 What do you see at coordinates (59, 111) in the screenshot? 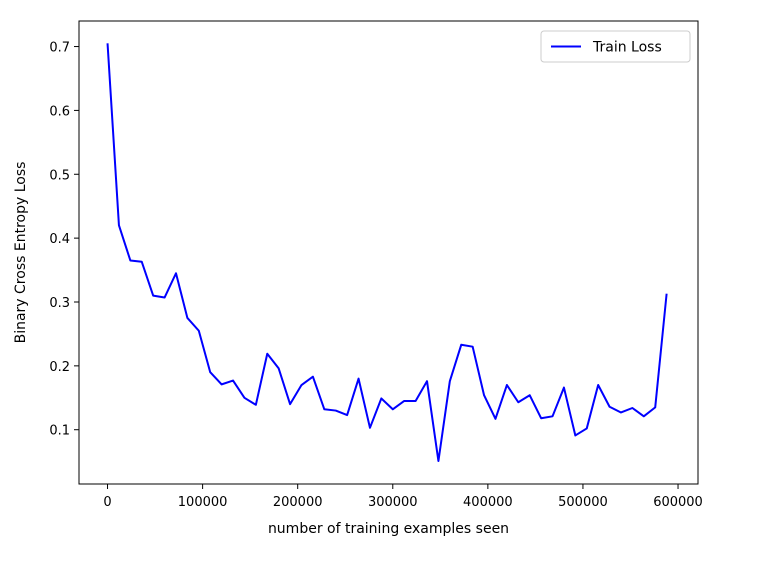
I see `y-tick-label: 0.6` at bounding box center [59, 111].